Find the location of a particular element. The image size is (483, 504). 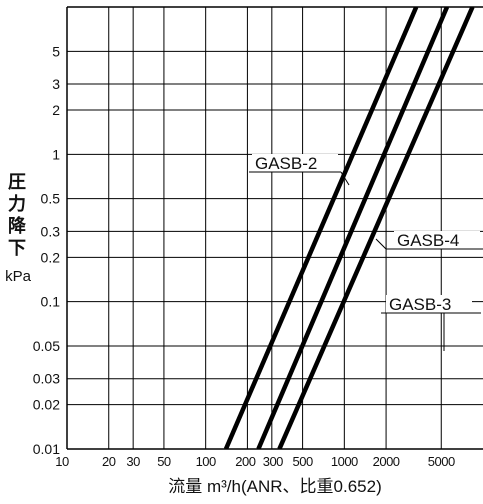

x-tick-label: 5000 is located at coordinates (441, 461).